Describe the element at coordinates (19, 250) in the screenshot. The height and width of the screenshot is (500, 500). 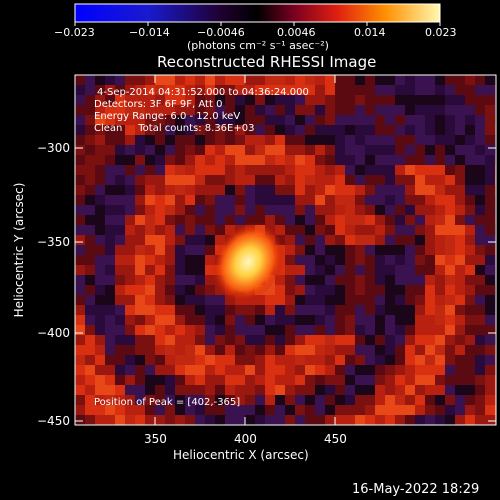
I see `y-axis-label: Heliocentric Y (arcsec)` at that location.